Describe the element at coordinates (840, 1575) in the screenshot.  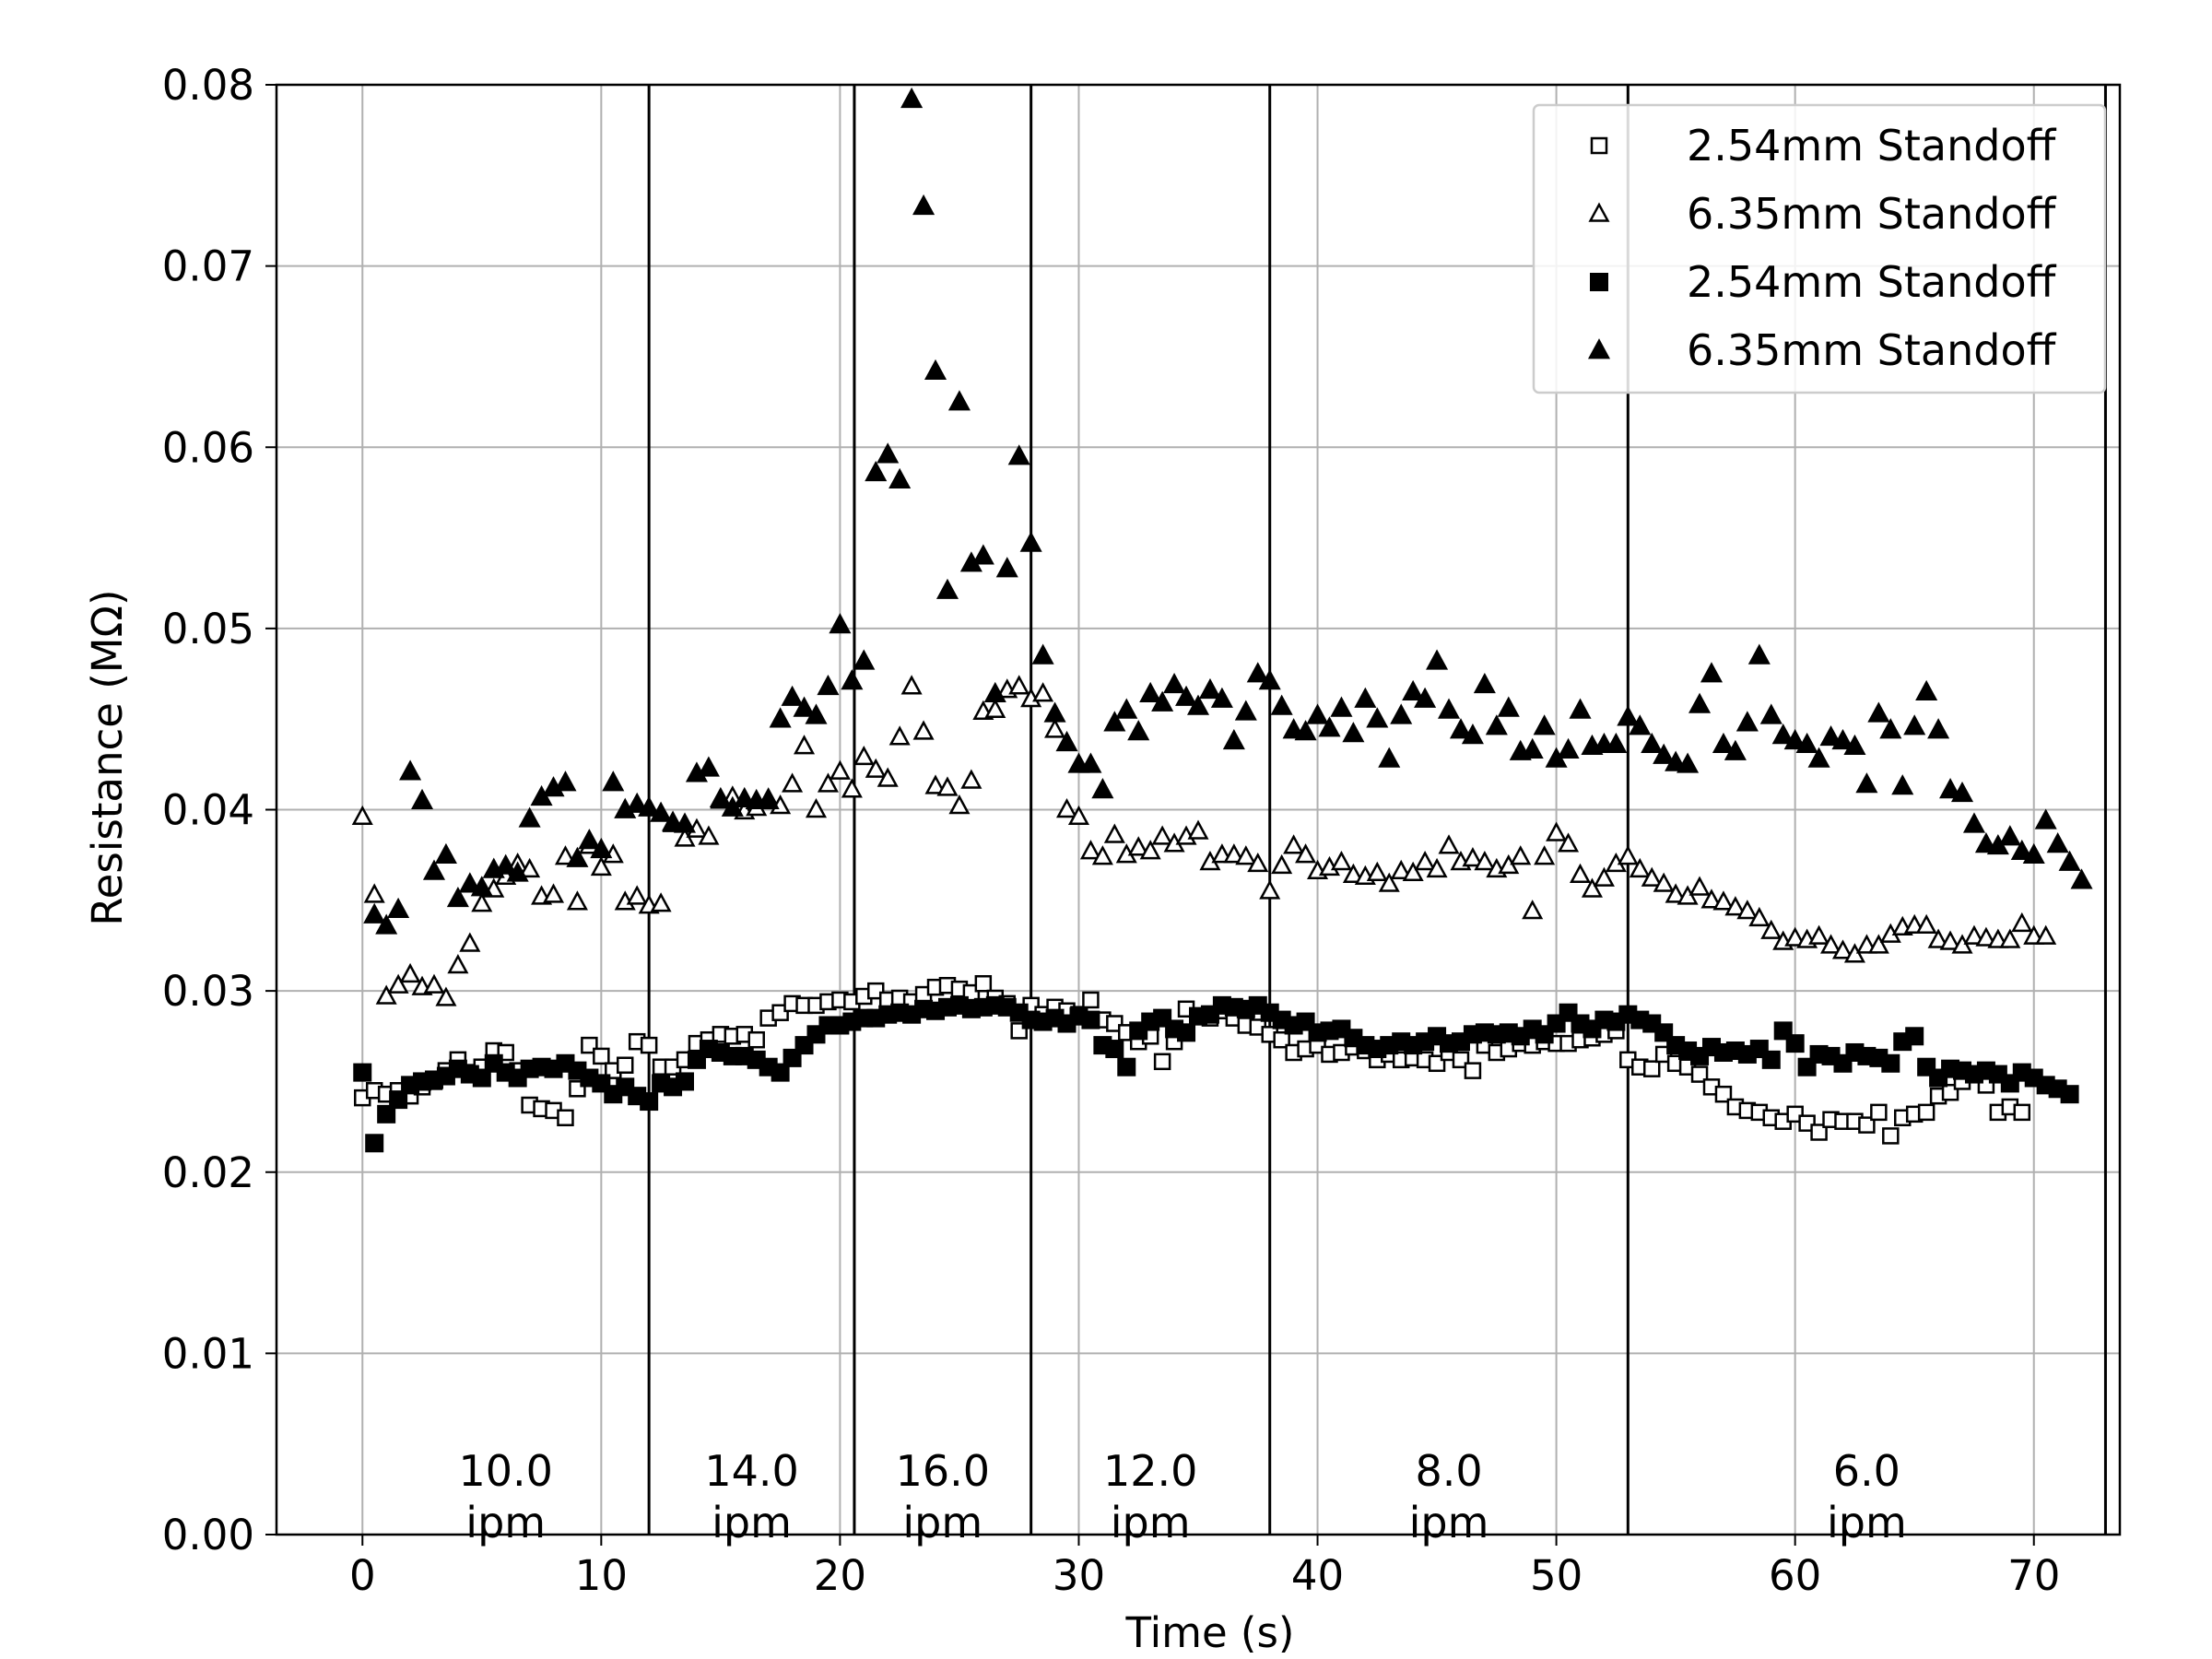
I see `x-tick-label: 20` at that location.